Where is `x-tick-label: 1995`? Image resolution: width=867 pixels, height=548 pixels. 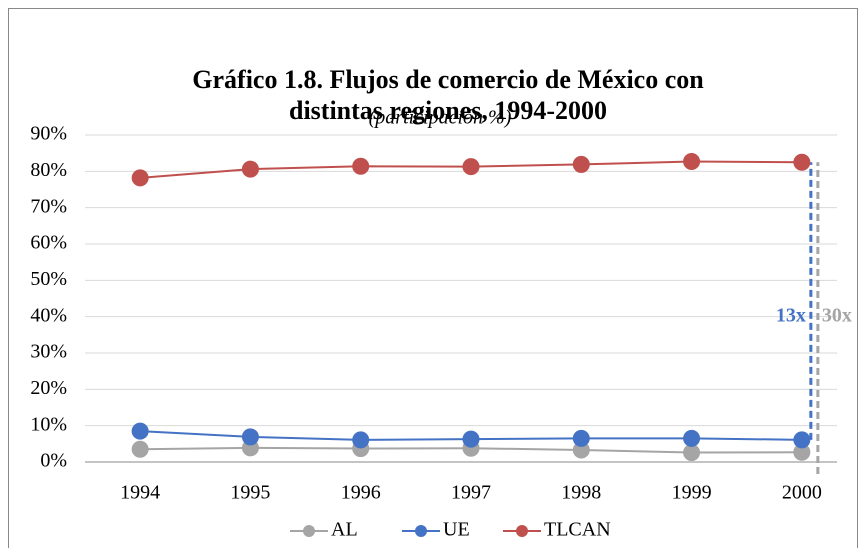 x-tick-label: 1995 is located at coordinates (250, 493).